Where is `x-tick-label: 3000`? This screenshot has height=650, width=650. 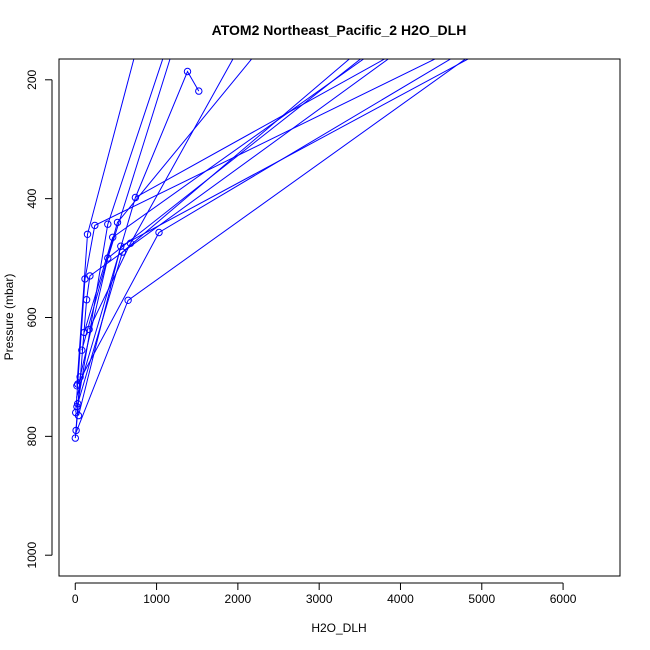
x-tick-label: 3000 is located at coordinates (319, 599).